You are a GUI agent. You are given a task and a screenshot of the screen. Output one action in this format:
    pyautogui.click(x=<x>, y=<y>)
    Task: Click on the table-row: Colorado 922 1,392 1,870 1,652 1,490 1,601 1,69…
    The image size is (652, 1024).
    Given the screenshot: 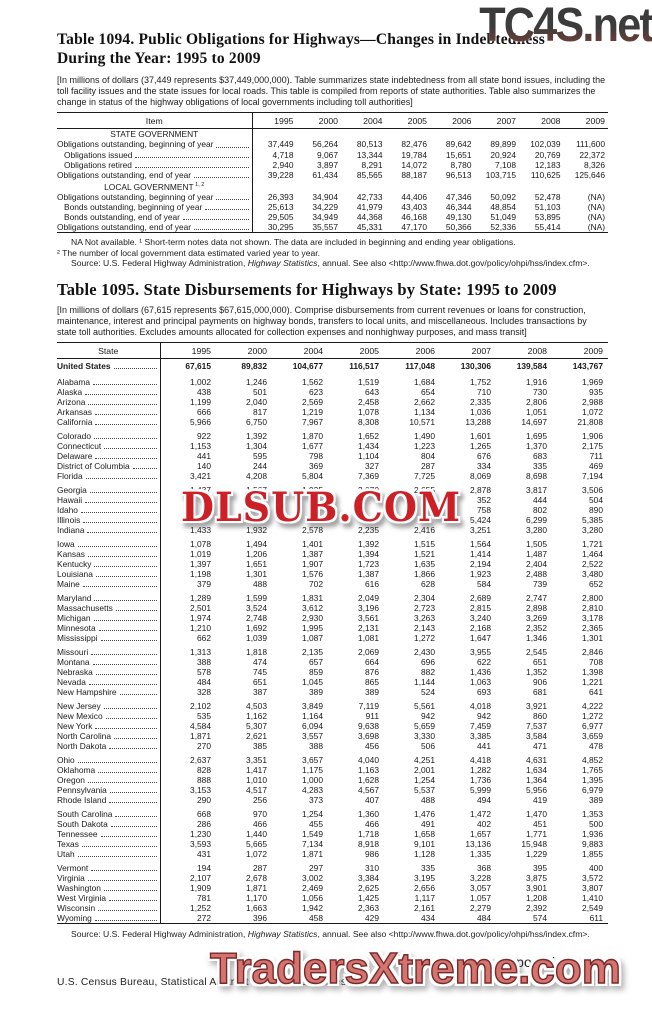 What is the action you would take?
    pyautogui.click(x=332, y=434)
    